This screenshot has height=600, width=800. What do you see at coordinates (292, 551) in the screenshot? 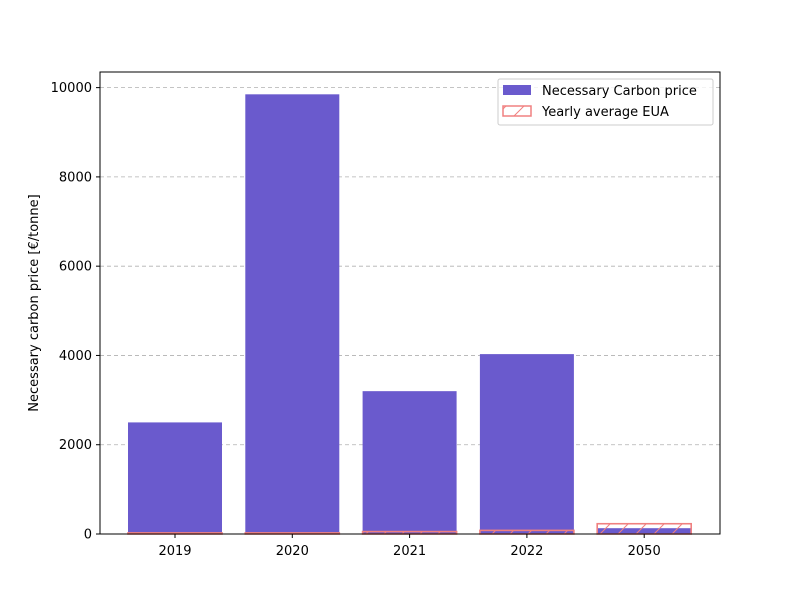
I see `x-tick-label: 2020` at bounding box center [292, 551].